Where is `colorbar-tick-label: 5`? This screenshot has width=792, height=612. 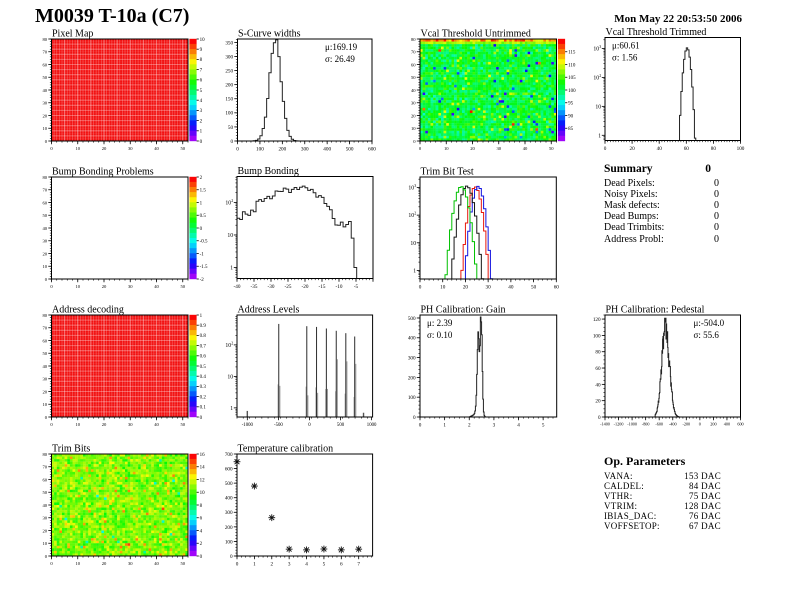
colorbar-tick-label: 5 is located at coordinates (201, 91).